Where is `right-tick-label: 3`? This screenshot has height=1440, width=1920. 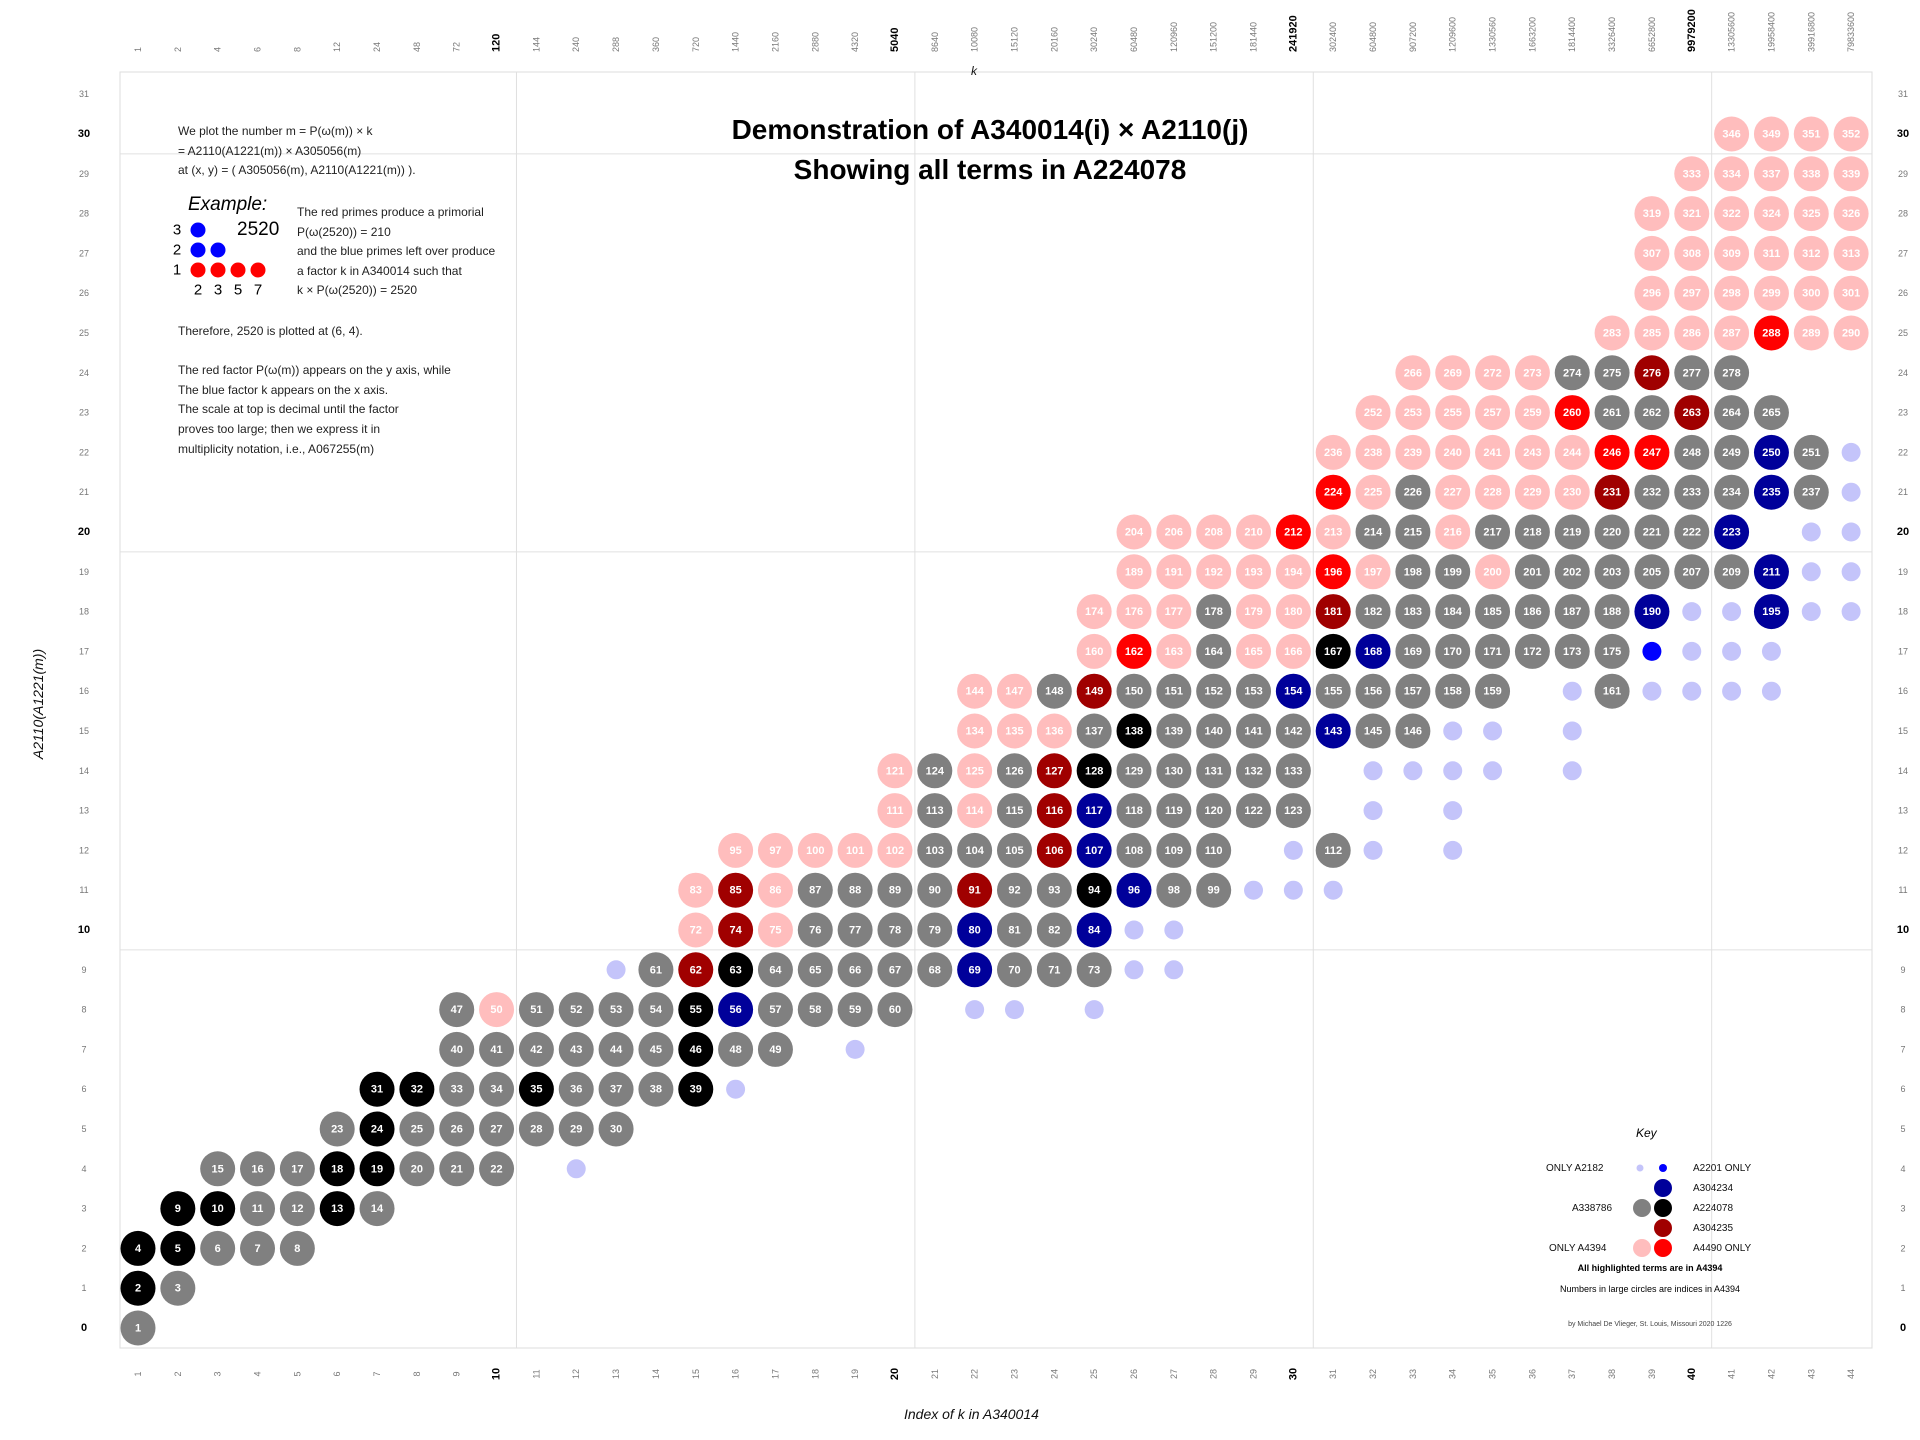 right-tick-label: 3 is located at coordinates (1902, 1209).